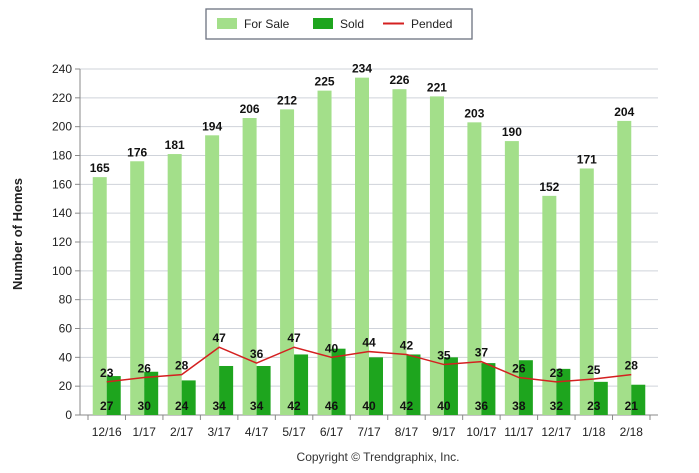  What do you see at coordinates (482, 353) in the screenshot?
I see `data-label-pended: 37` at bounding box center [482, 353].